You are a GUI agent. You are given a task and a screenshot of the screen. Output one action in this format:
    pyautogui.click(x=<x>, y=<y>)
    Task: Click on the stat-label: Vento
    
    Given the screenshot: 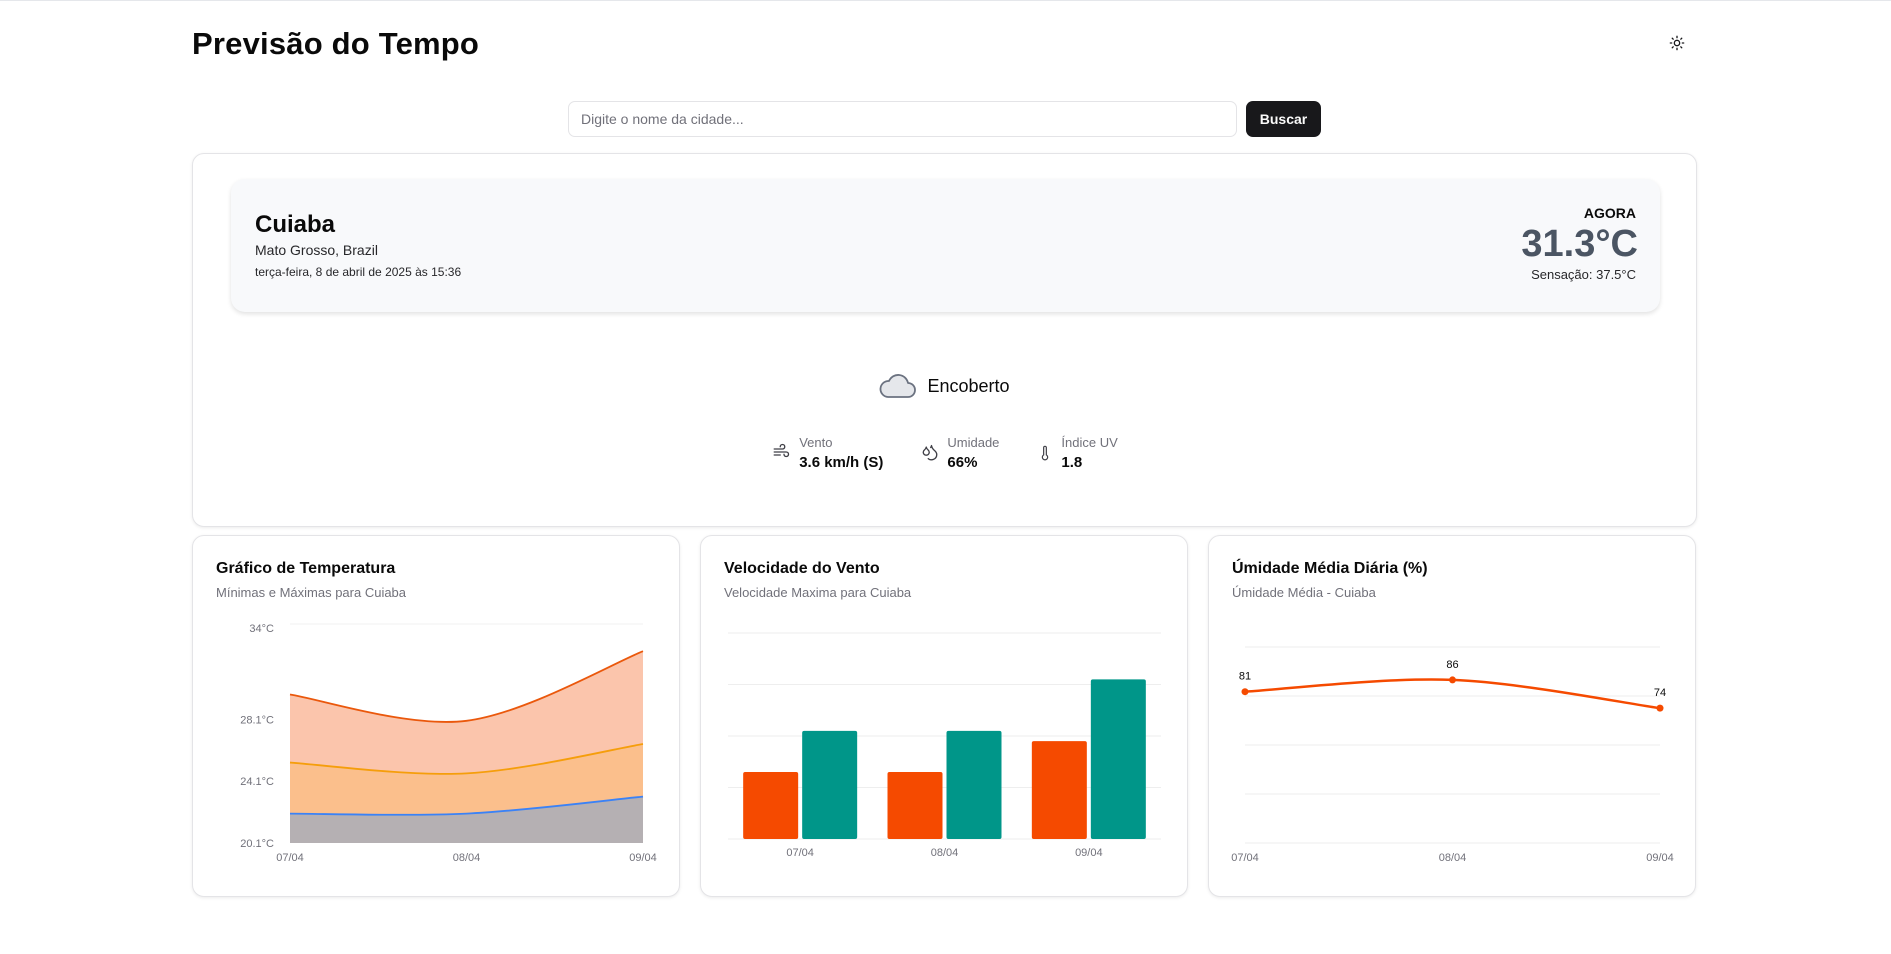 What is the action you would take?
    pyautogui.click(x=816, y=442)
    